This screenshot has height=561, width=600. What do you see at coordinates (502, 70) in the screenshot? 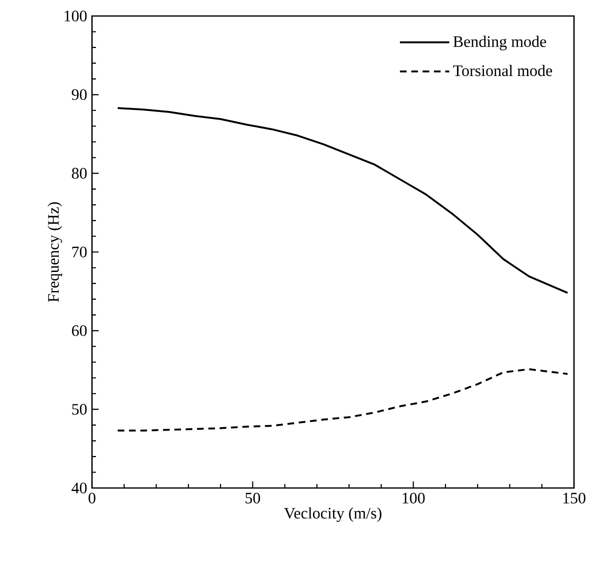
I see `legend-label: Torsional mode` at bounding box center [502, 70].